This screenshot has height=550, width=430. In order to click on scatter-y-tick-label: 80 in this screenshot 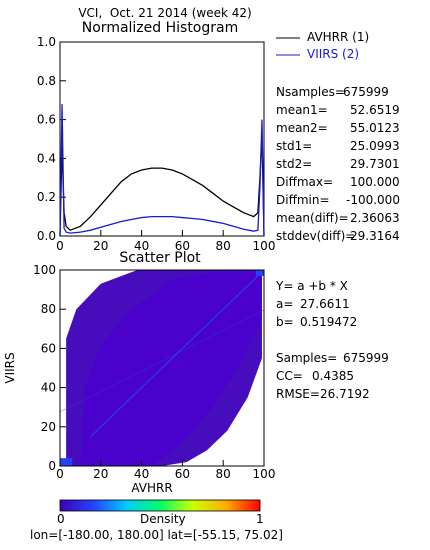, I will do `click(48, 309)`.